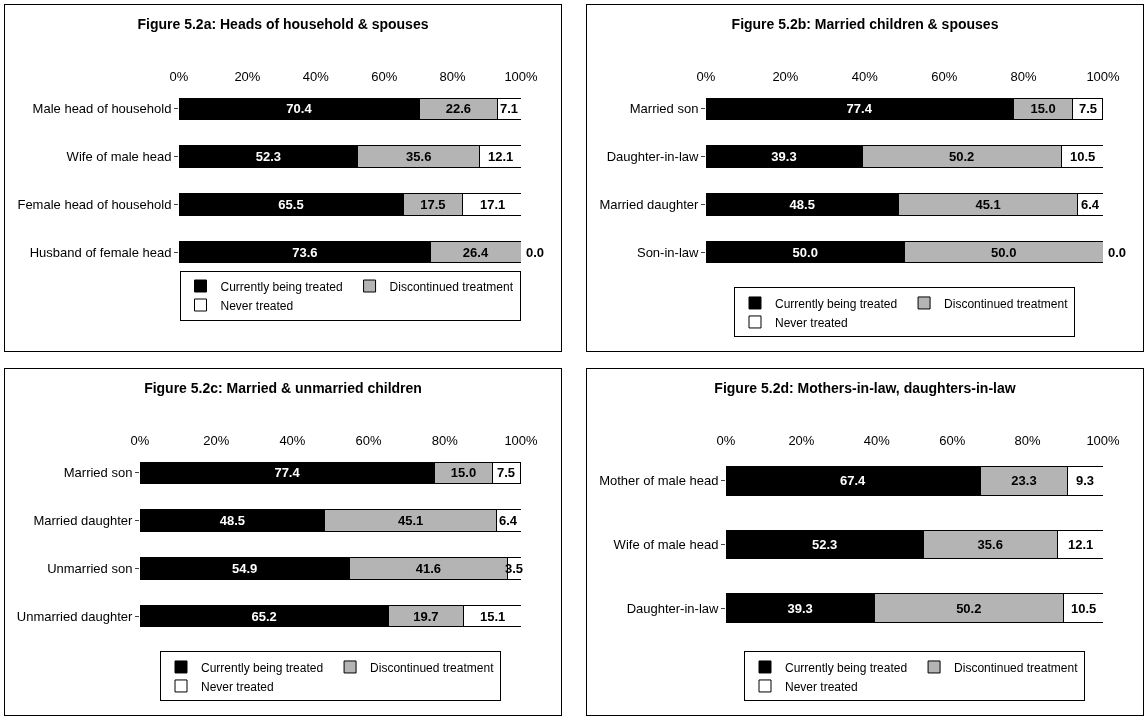 The image size is (1148, 723). Describe the element at coordinates (1024, 481) in the screenshot. I see `data-label: 23.3` at that location.